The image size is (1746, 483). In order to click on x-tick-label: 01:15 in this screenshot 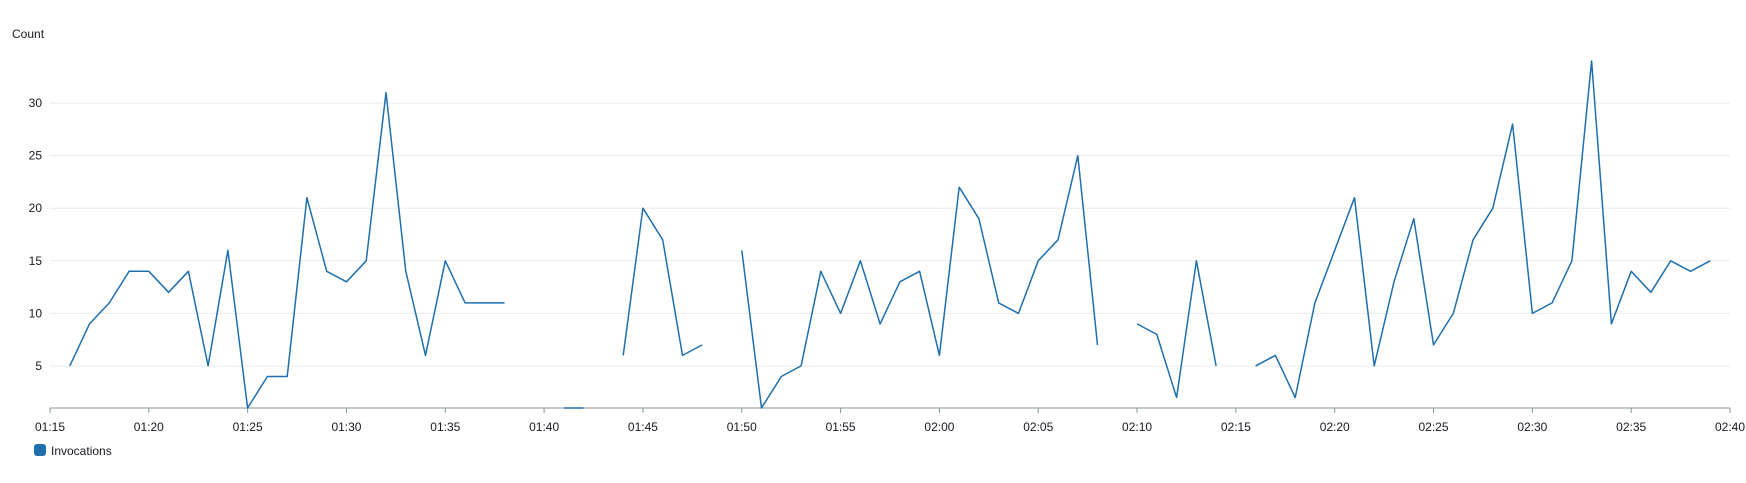, I will do `click(50, 427)`.